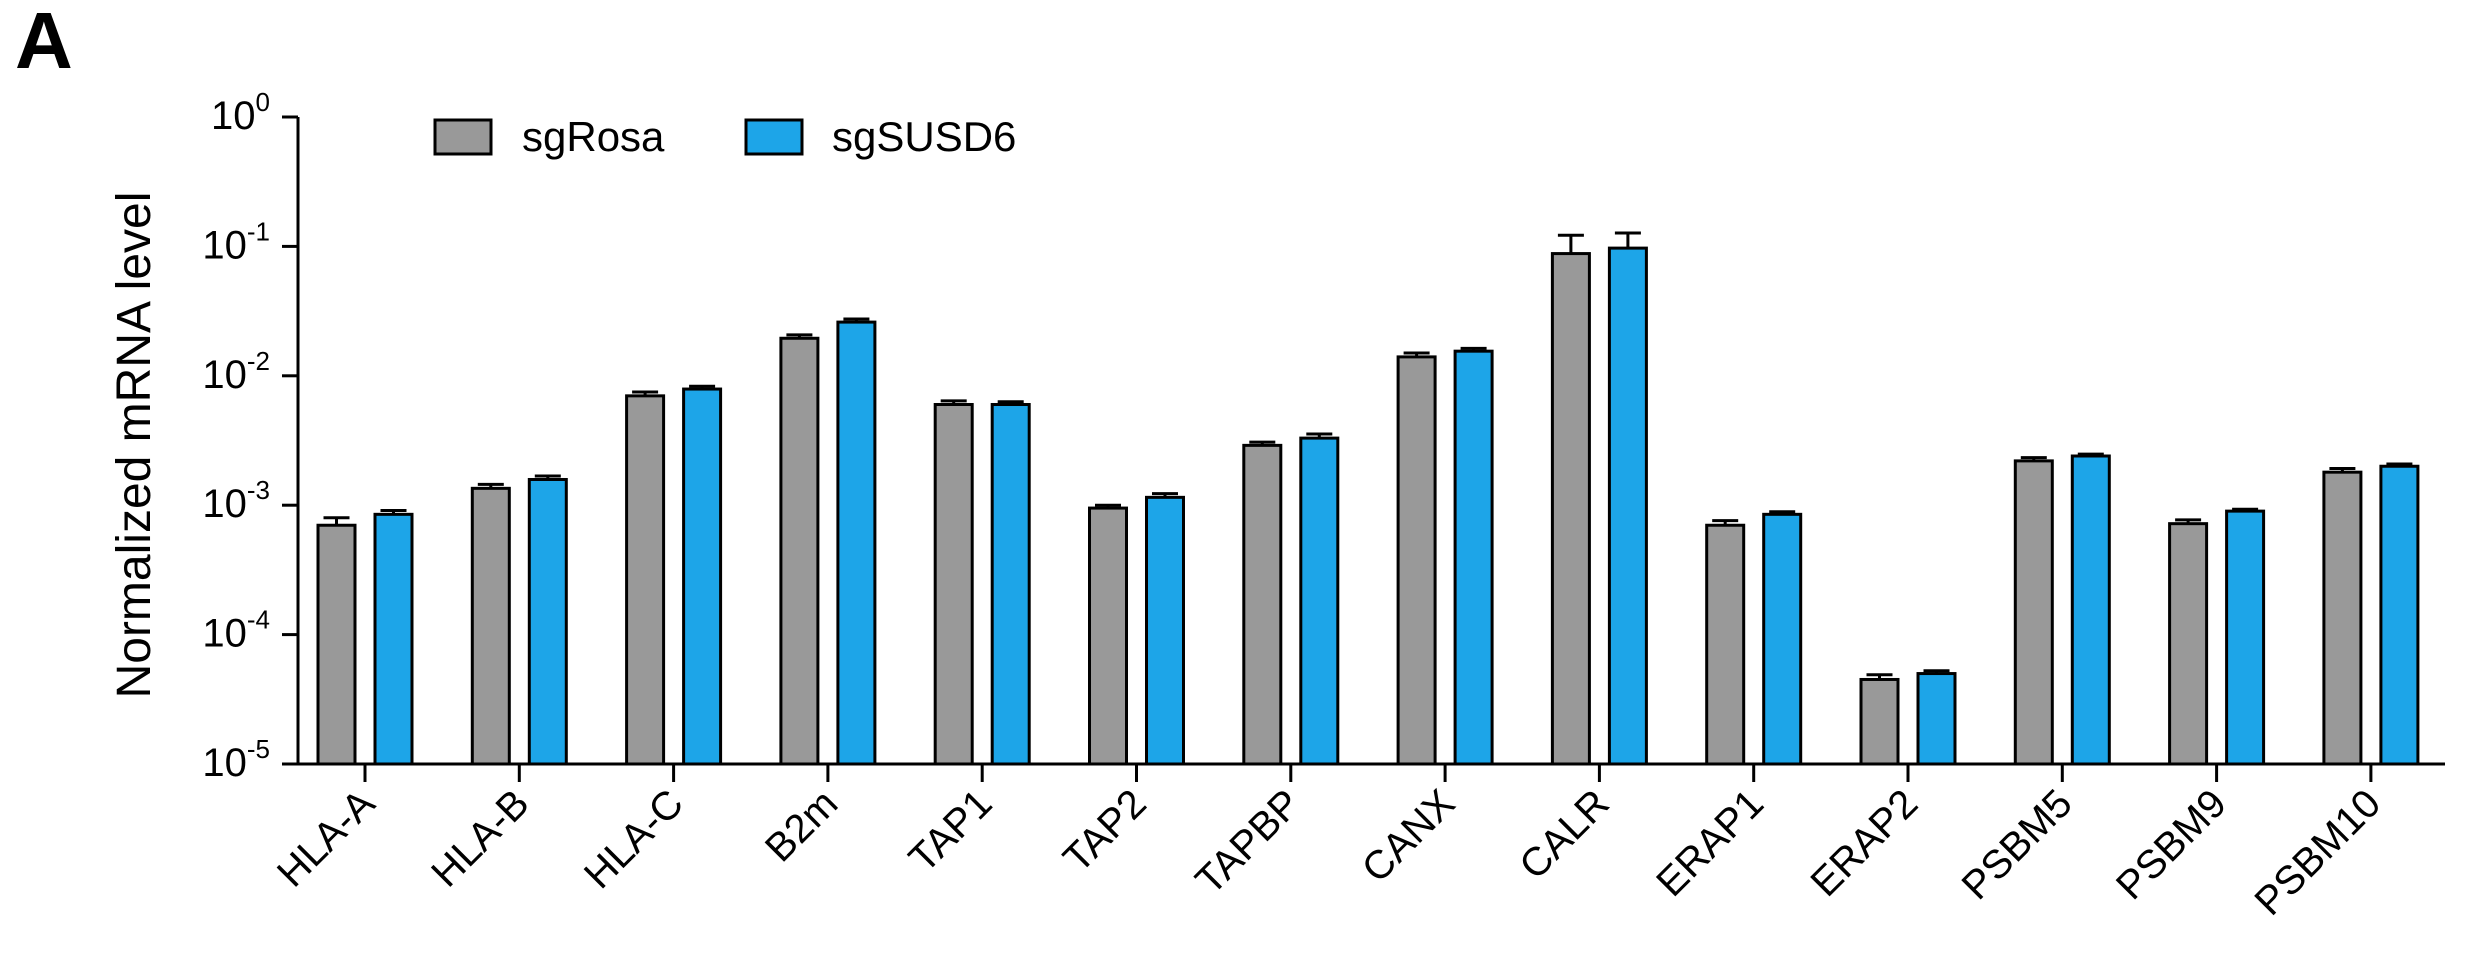 This screenshot has height=956, width=2468. Describe the element at coordinates (134, 445) in the screenshot. I see `y-axis-label: Normalized mRNA level` at that location.